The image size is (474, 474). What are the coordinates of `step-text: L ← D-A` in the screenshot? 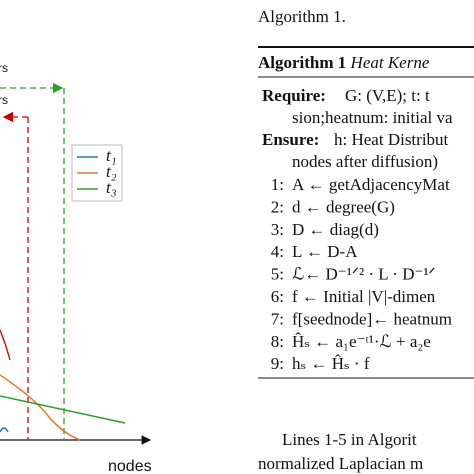 It's located at (325, 251).